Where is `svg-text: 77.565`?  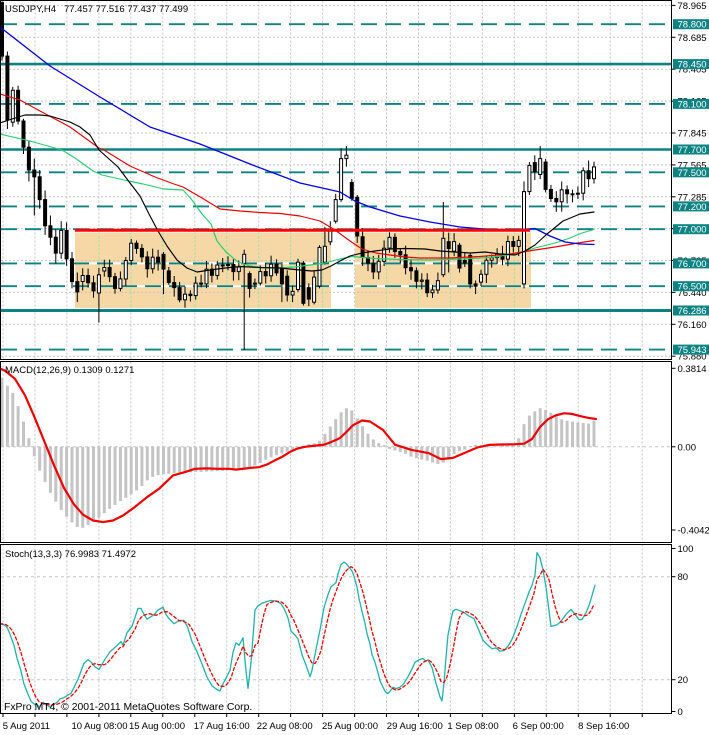 svg-text: 77.565 is located at coordinates (692, 165).